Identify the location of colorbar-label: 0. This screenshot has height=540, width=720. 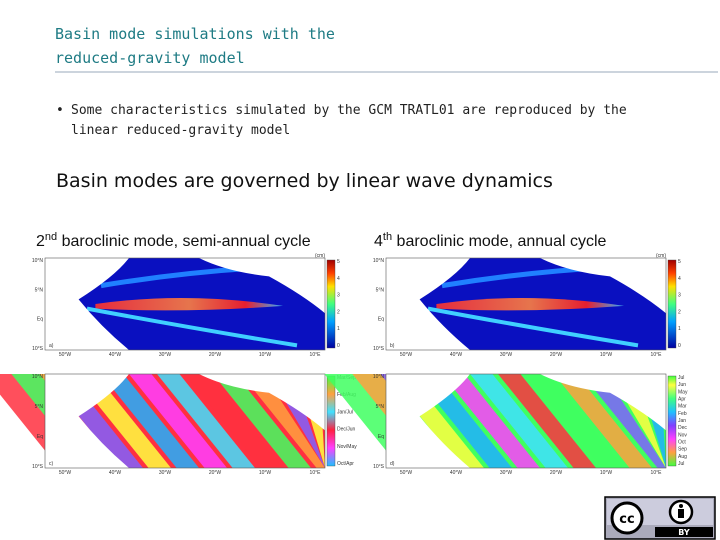
(679, 346).